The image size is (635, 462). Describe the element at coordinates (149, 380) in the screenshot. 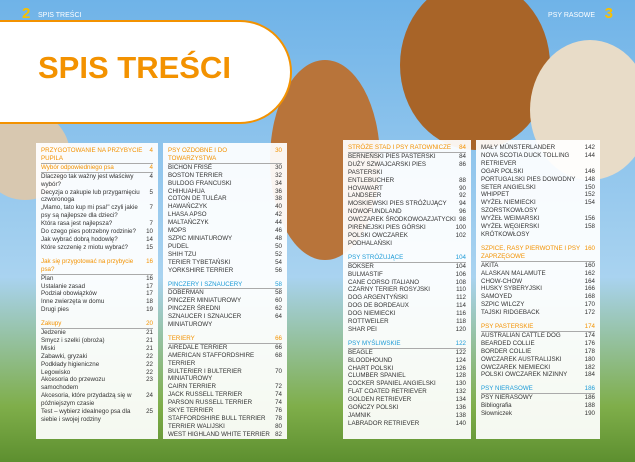

I see `entry-page: 23` at that location.